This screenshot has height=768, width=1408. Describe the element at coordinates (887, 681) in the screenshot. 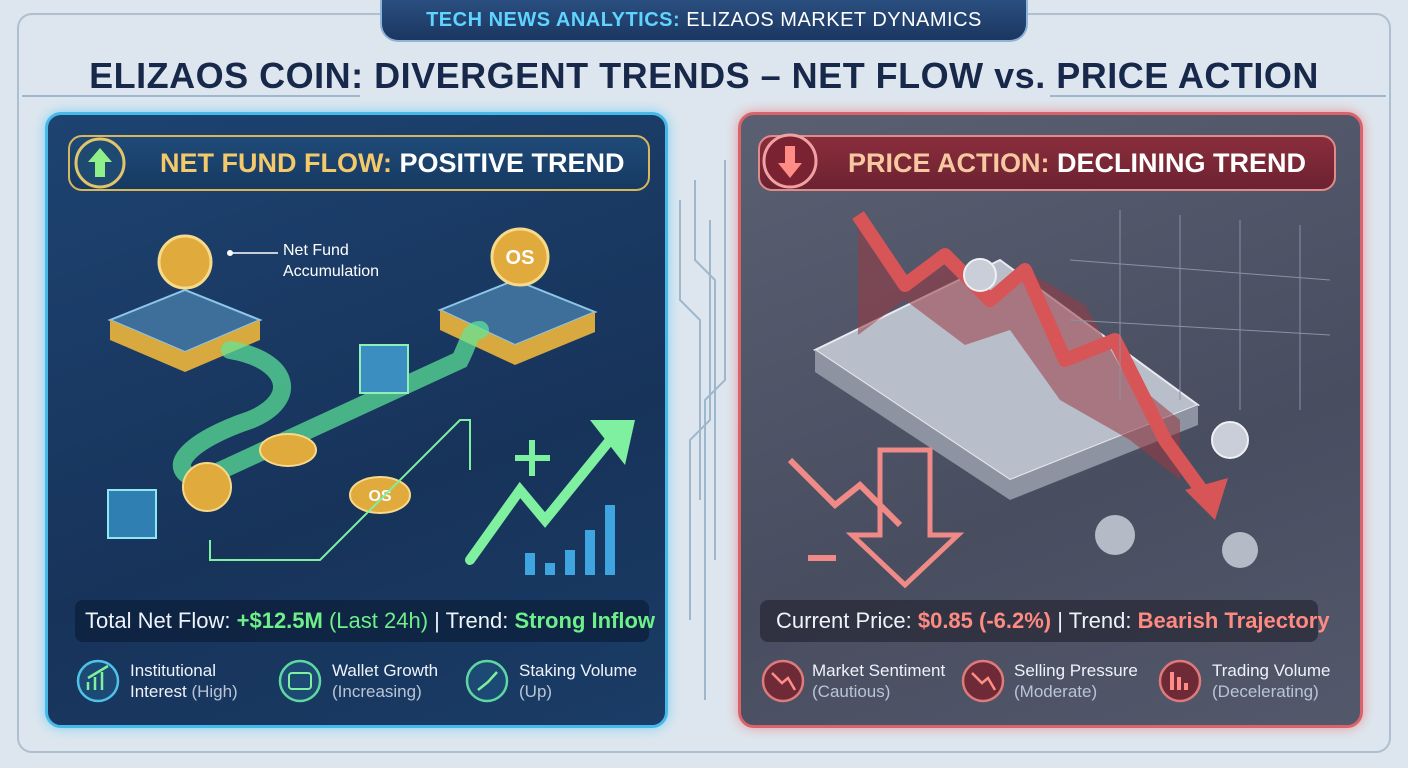

I see `indicator: Market Sentiment (Cautious)` at that location.